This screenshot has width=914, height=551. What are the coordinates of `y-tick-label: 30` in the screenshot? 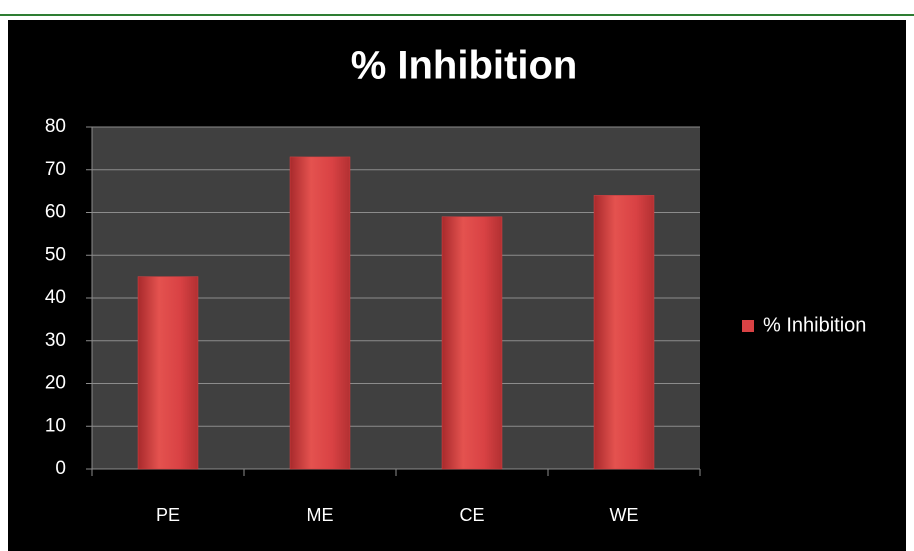 It's located at (55, 340).